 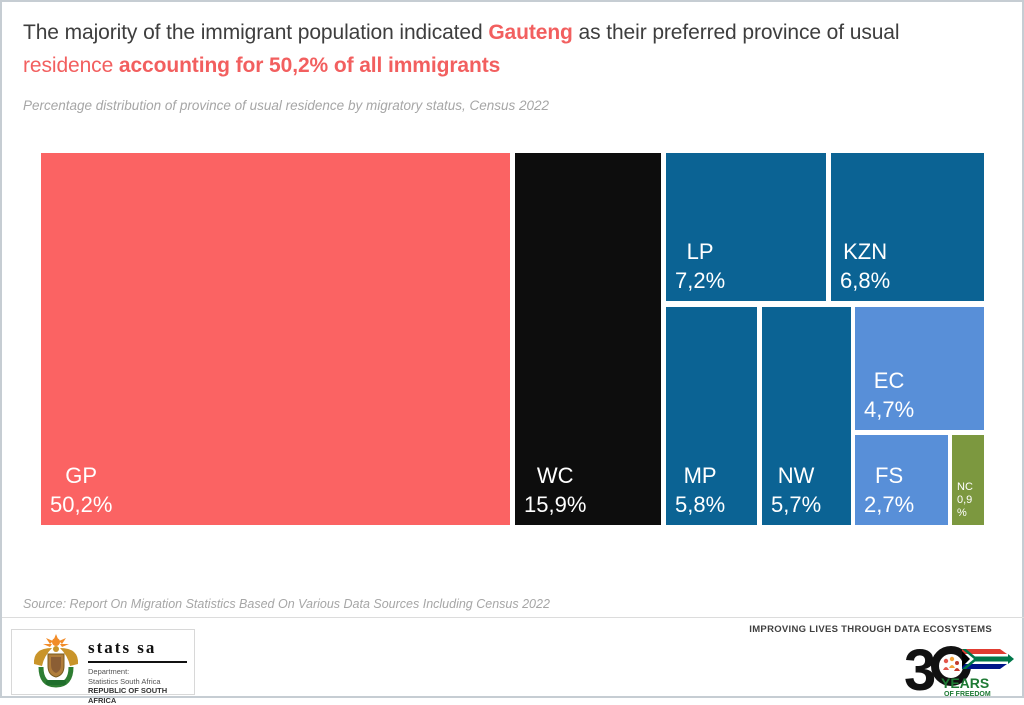 What do you see at coordinates (889, 475) in the screenshot?
I see `province-code: FS` at bounding box center [889, 475].